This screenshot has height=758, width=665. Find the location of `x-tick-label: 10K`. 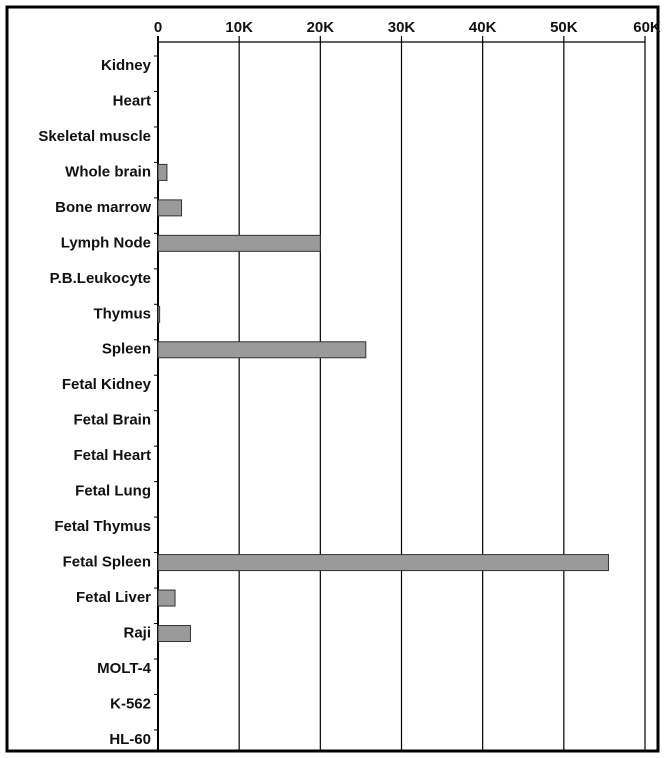

x-tick-label: 10K is located at coordinates (239, 27).